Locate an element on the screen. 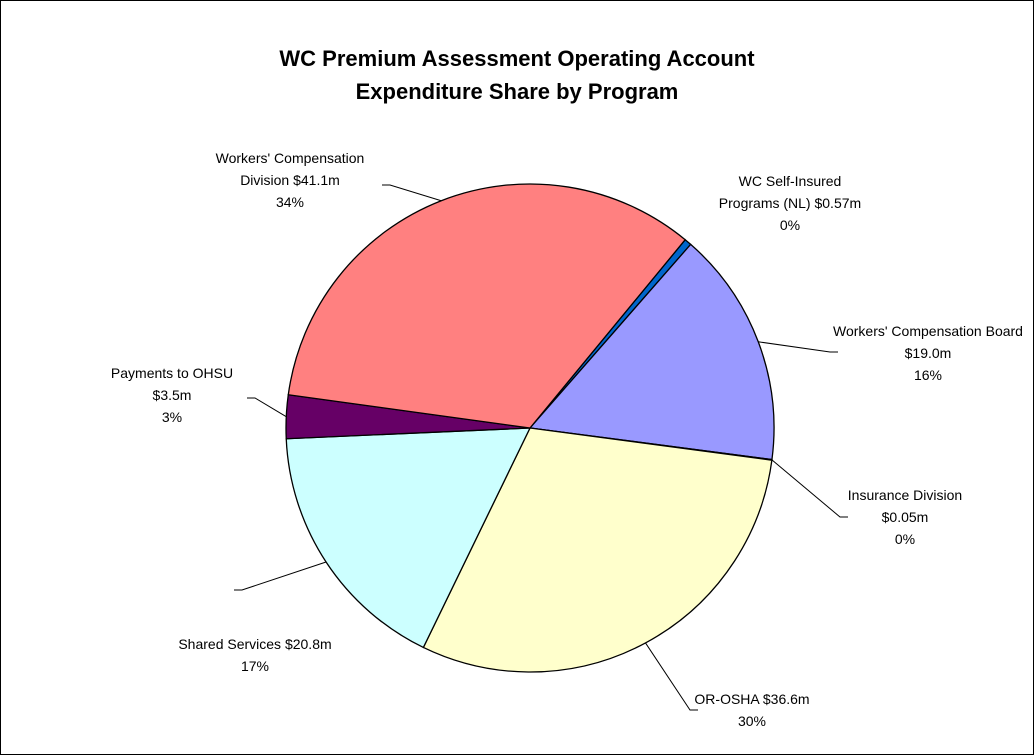 This screenshot has width=1034, height=755. percent-label: 17% is located at coordinates (255, 666).